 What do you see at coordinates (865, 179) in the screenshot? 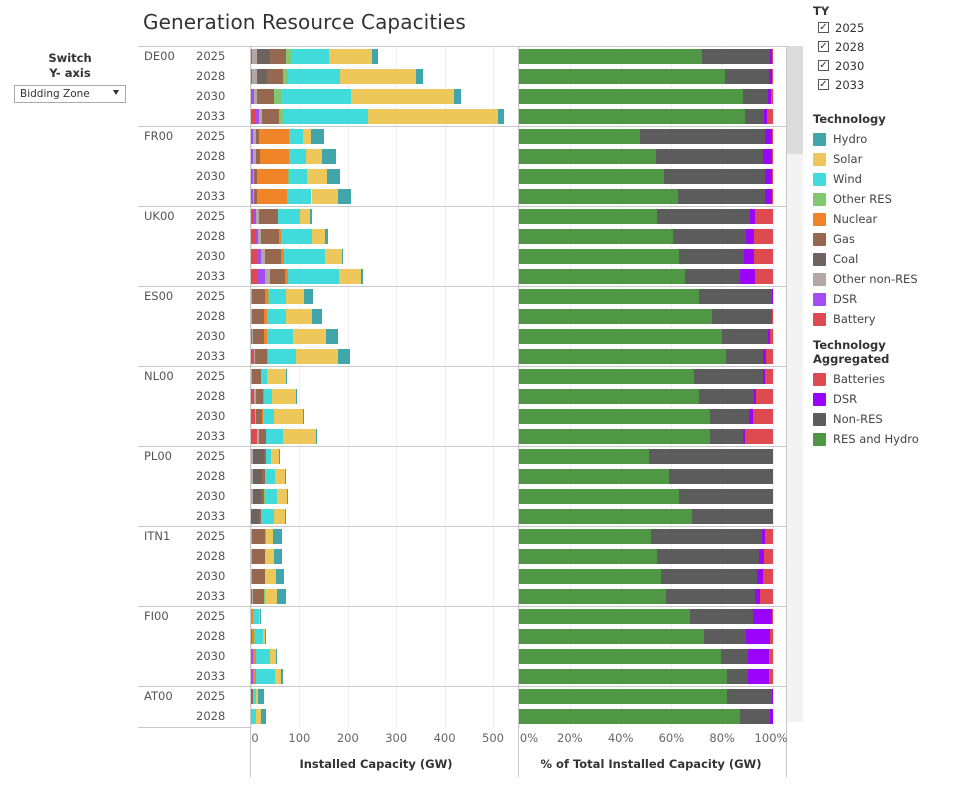
I see `technology-legend-item: Wind` at bounding box center [865, 179].